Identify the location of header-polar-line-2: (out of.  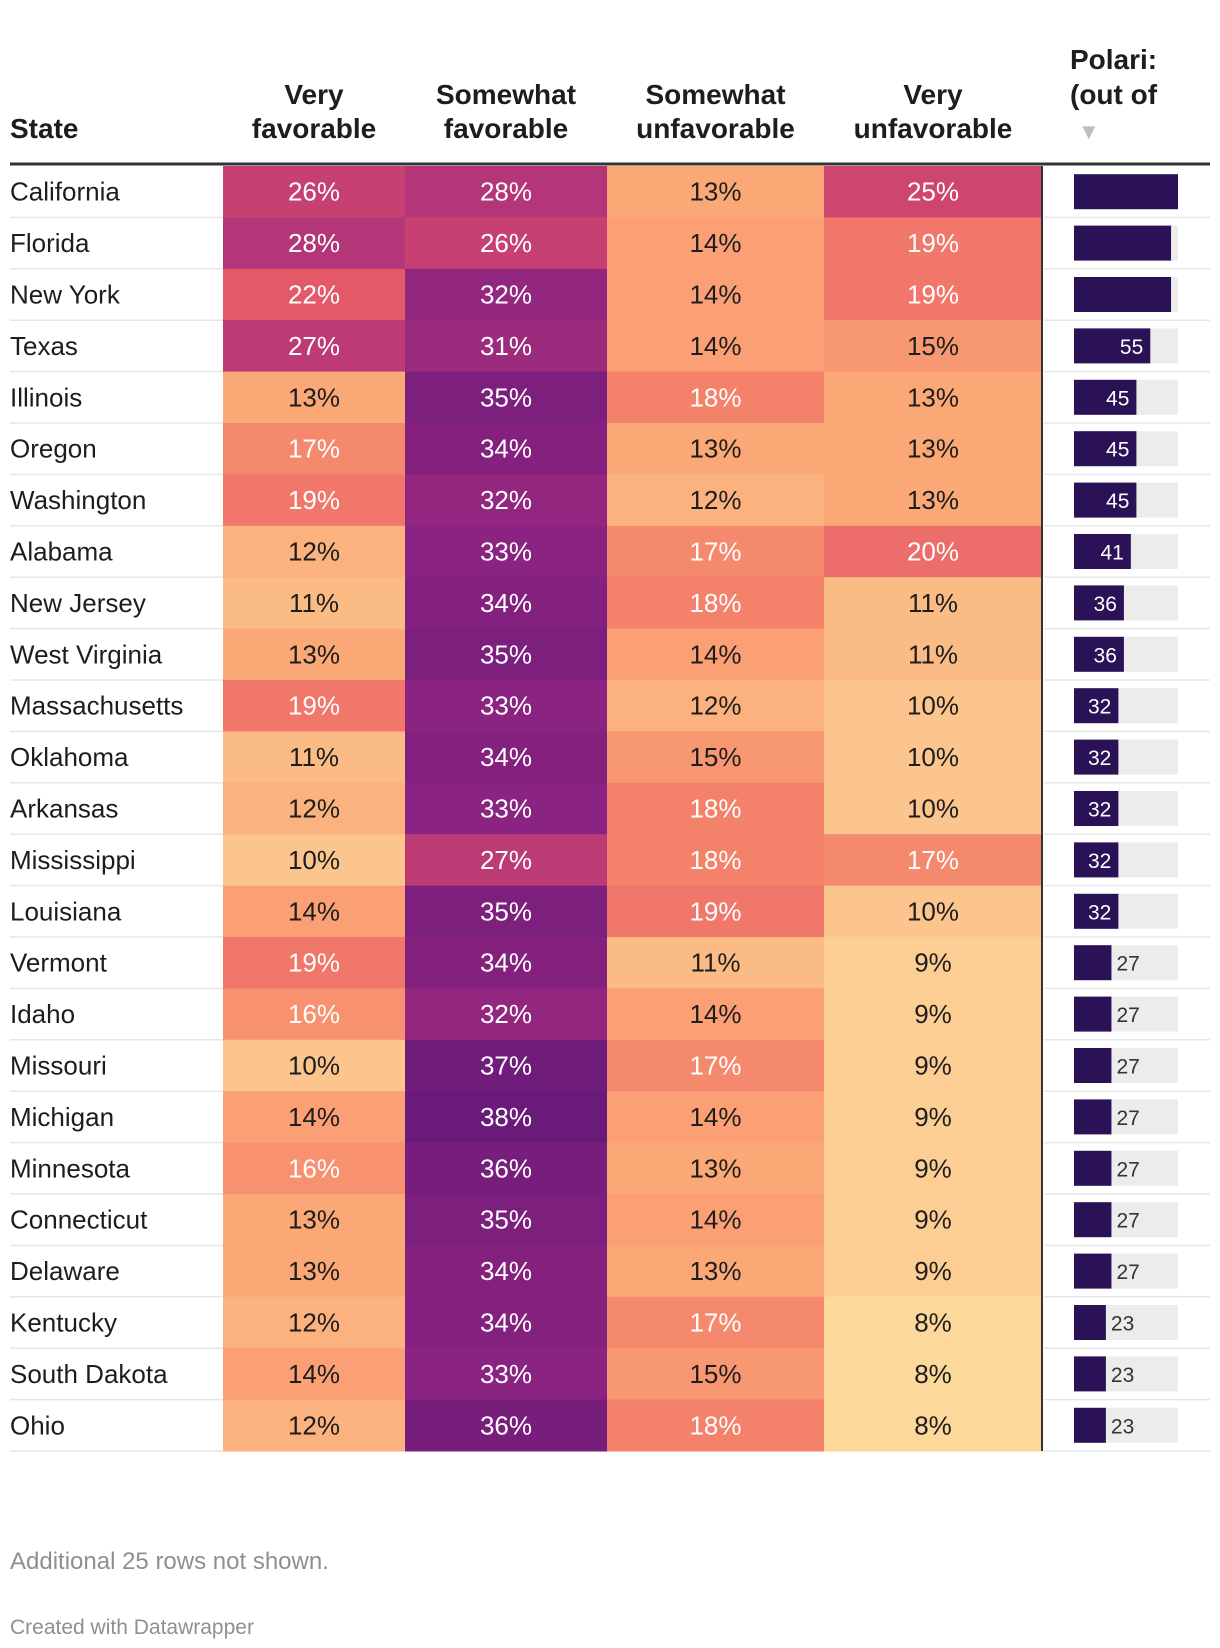
(1114, 94).